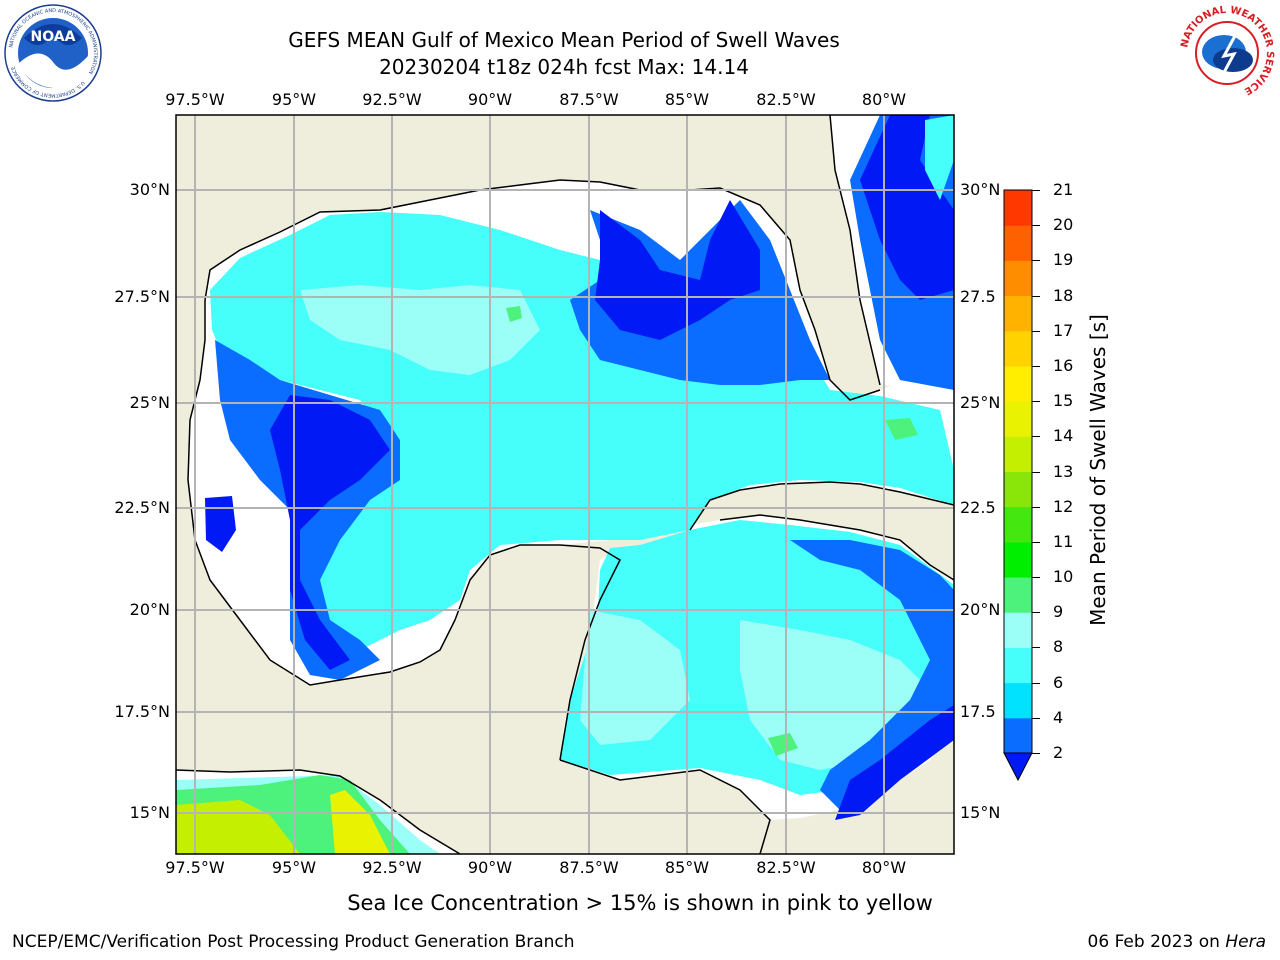 The image size is (1280, 960). What do you see at coordinates (142, 711) in the screenshot?
I see `lat-label-left: 17.5°N` at bounding box center [142, 711].